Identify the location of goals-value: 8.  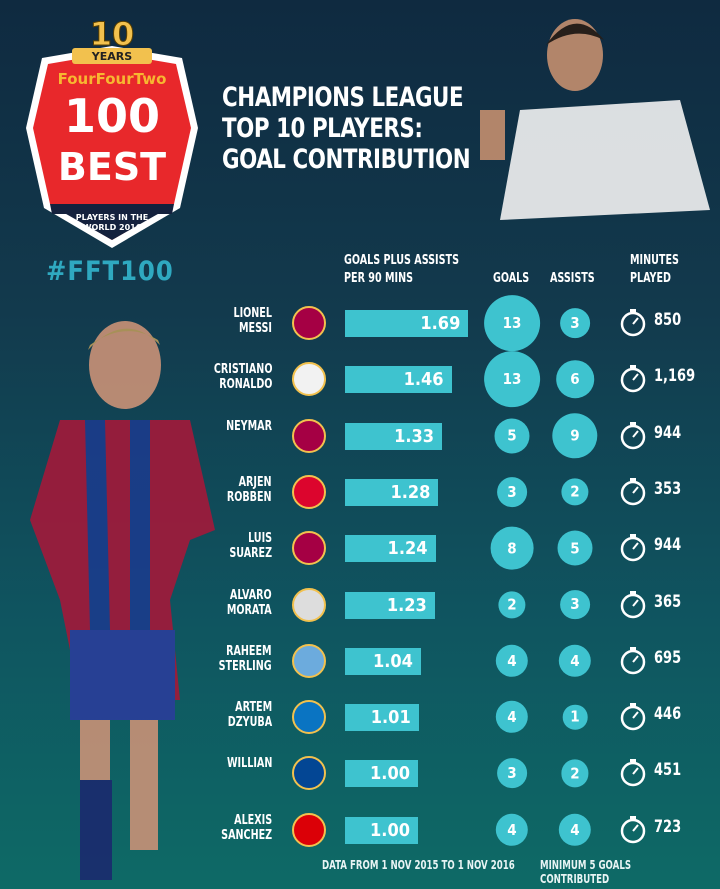
(512, 548).